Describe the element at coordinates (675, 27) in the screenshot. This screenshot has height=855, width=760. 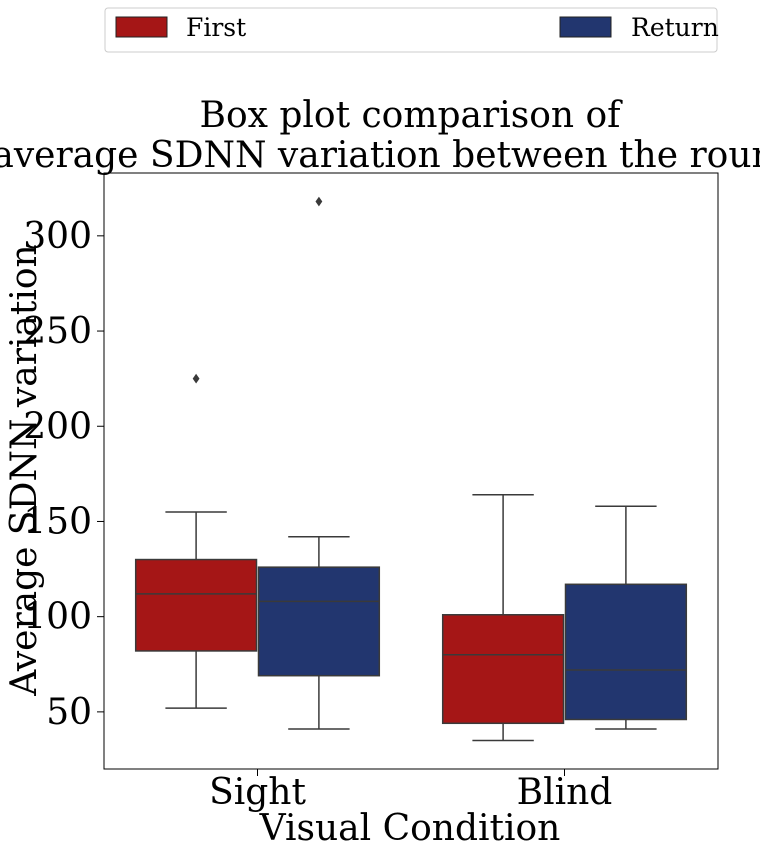
I see `legend-label-return: Return` at that location.